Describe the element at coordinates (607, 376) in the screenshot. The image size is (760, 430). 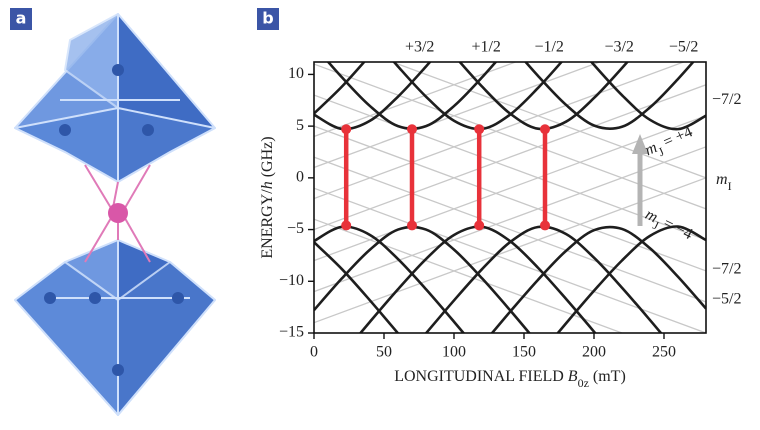
I see `text-part: (mT)` at that location.